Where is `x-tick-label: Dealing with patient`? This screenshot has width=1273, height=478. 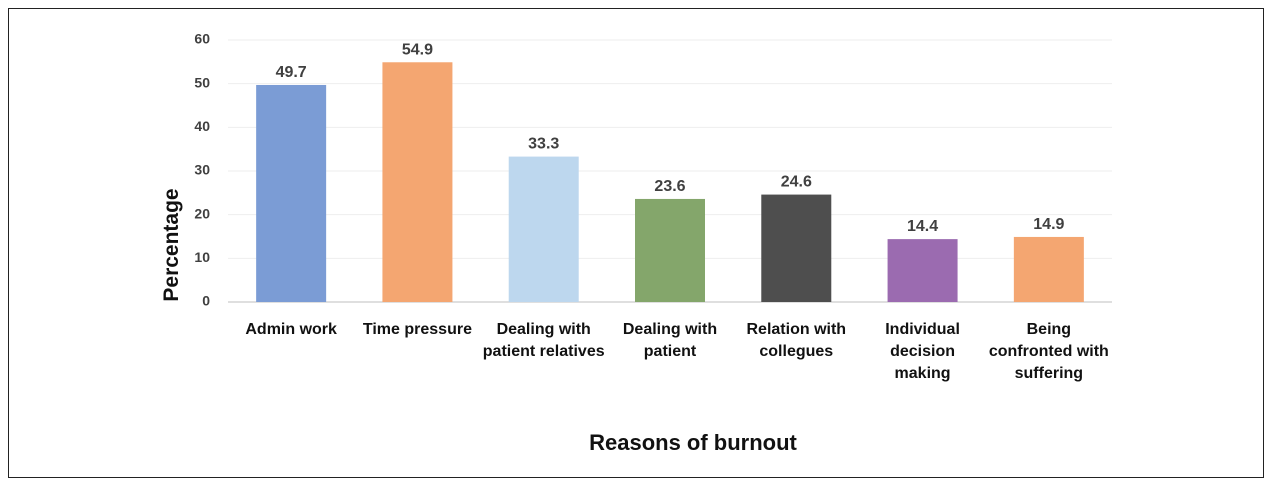
x-tick-label: Dealing with patient is located at coordinates (670, 340).